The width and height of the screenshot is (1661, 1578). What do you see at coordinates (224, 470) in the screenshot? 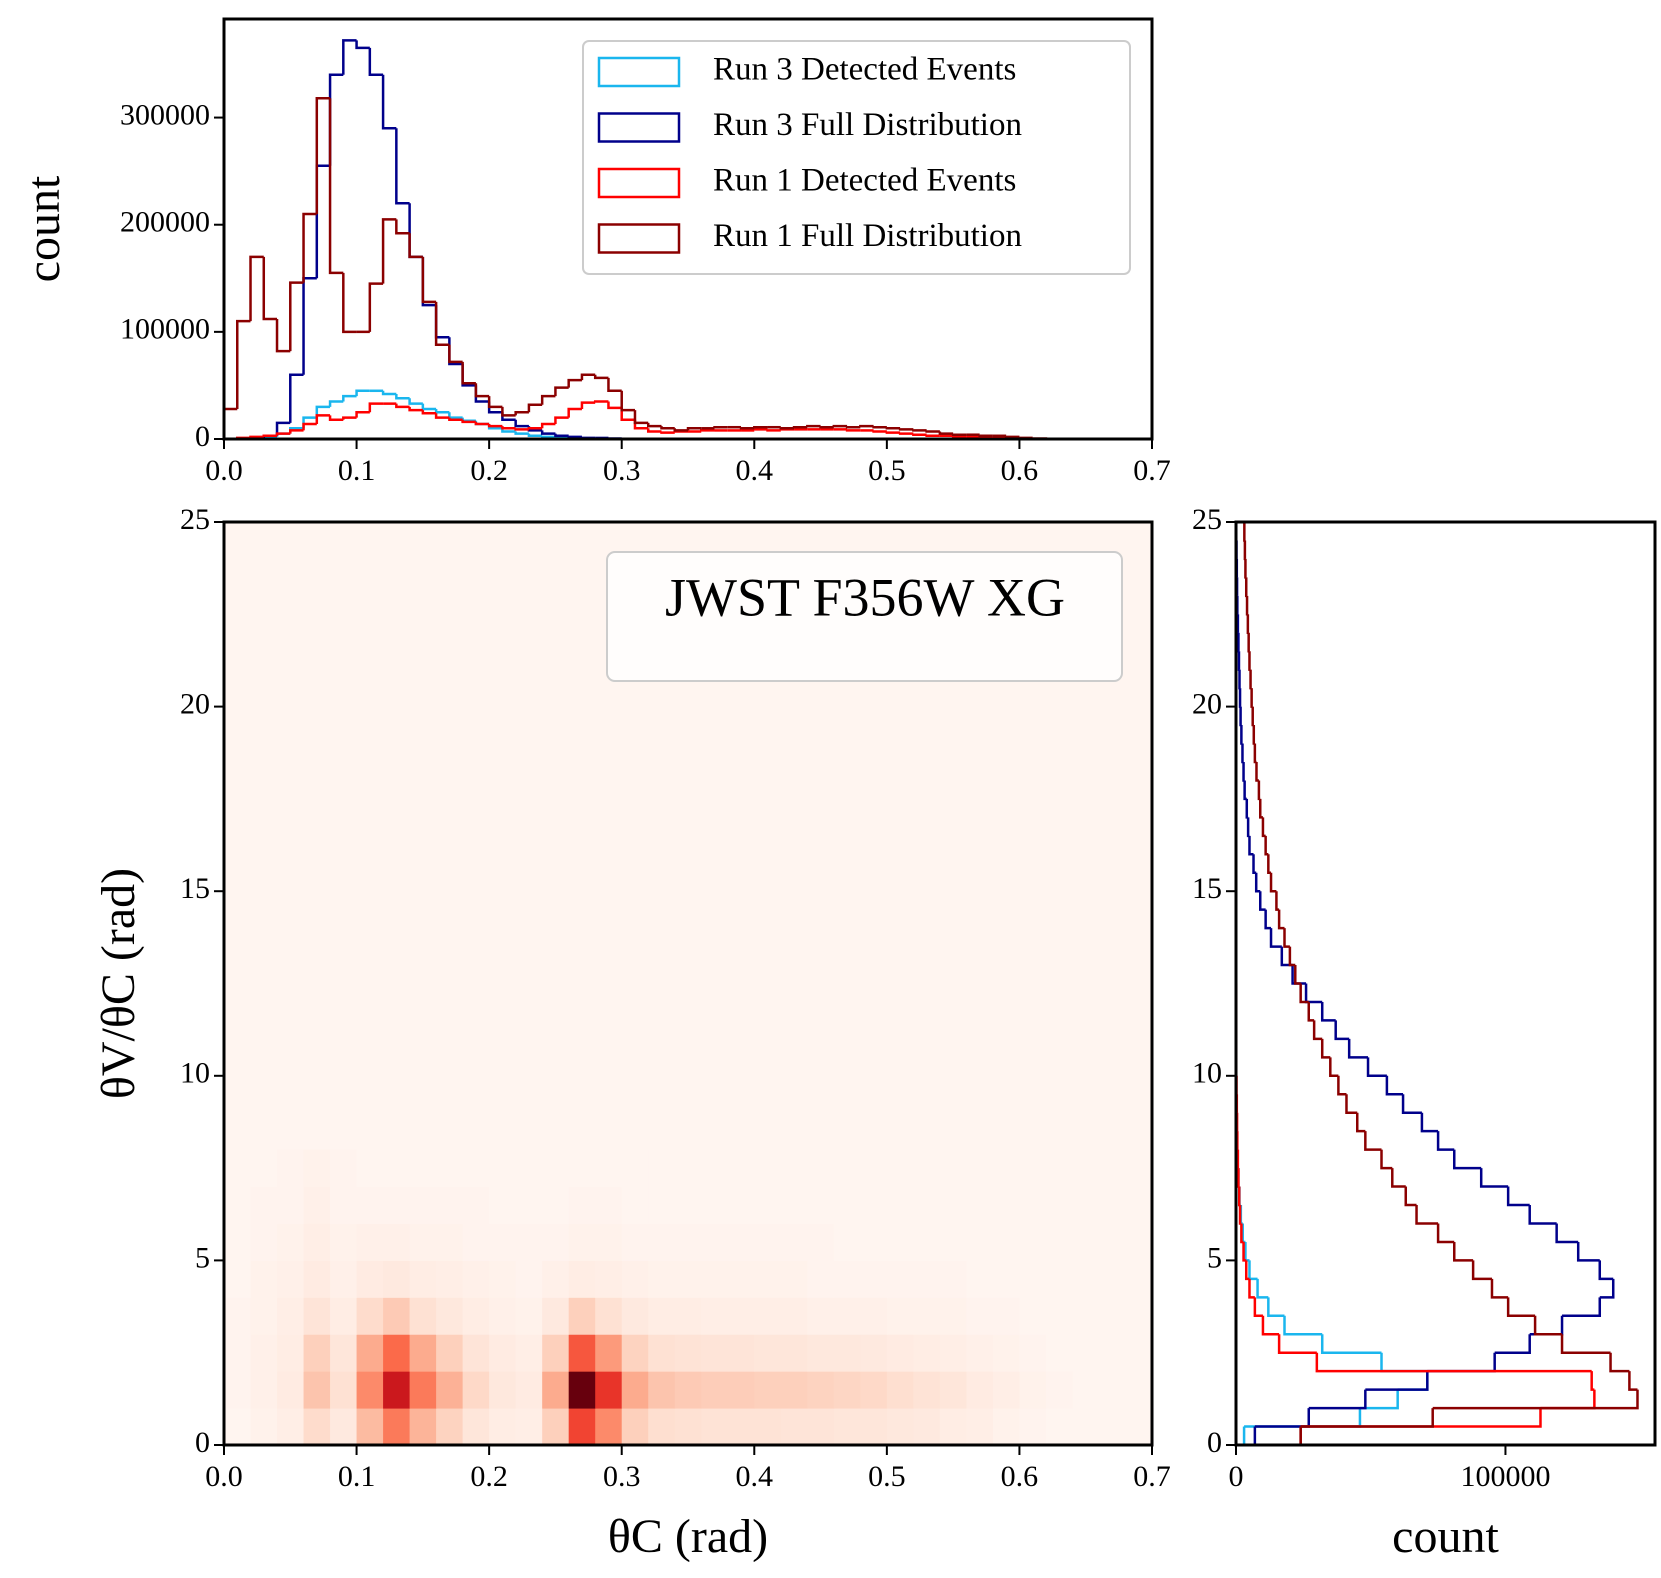
I see `x-tick-label: 0.0` at bounding box center [224, 470].